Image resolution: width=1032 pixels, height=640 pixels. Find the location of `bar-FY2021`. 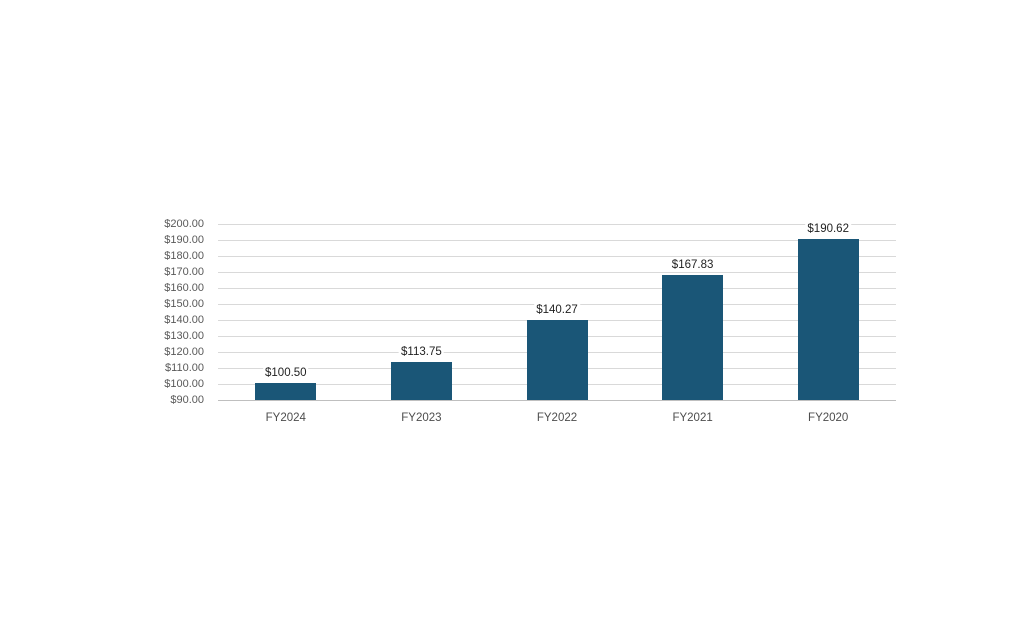

bar-FY2021 is located at coordinates (693, 337).